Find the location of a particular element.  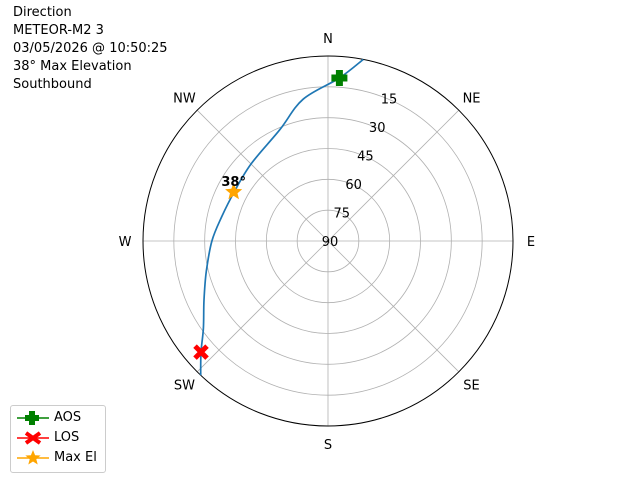

direction-label-s: S is located at coordinates (328, 445).